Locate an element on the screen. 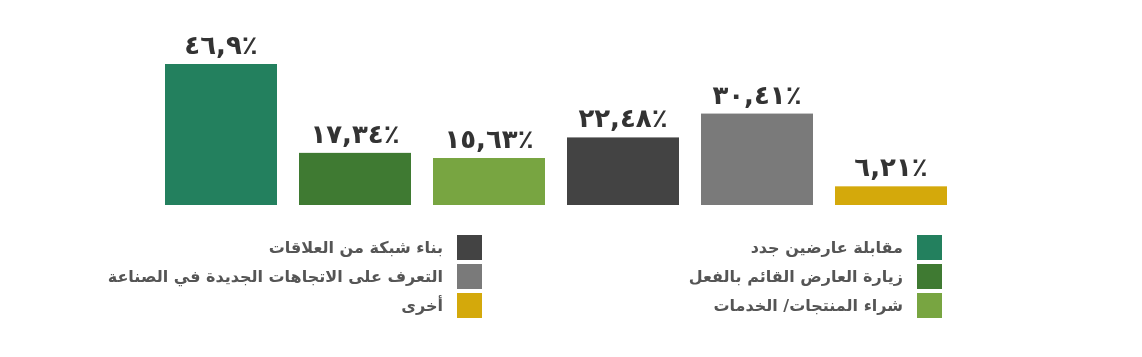 Image resolution: width=1142 pixels, height=357 pixels. legend-label: شراء المنتجات/ الخدمات is located at coordinates (808, 305).